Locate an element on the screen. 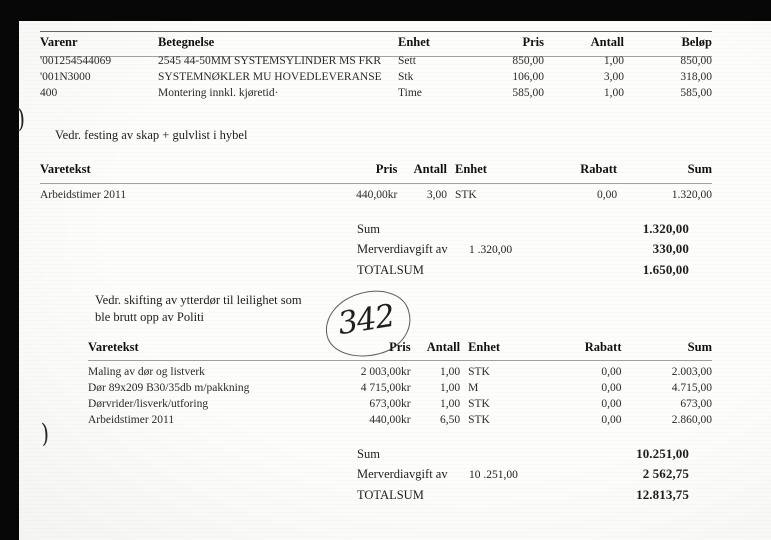  summary-mva-base: 10 .251,00 is located at coordinates (493, 475).